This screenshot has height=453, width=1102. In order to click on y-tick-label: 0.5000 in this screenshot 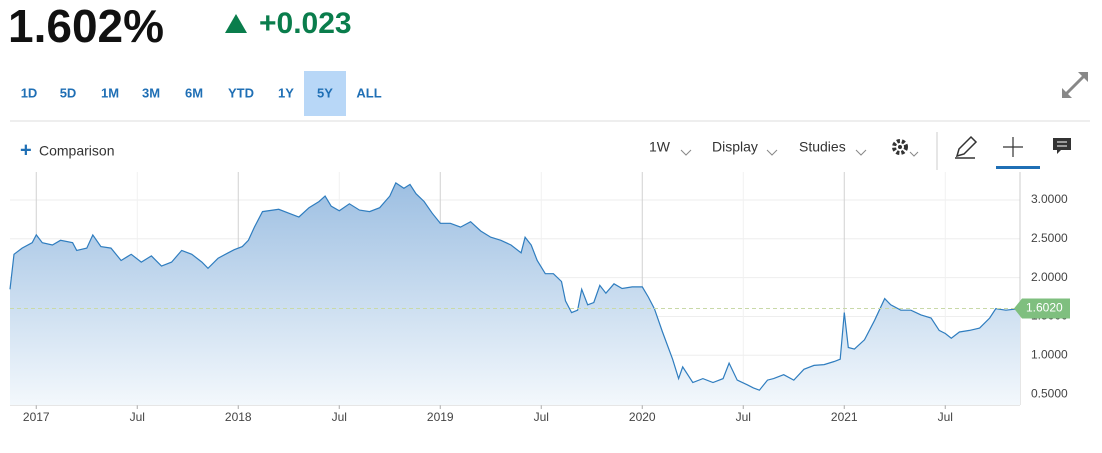, I will do `click(1049, 393)`.